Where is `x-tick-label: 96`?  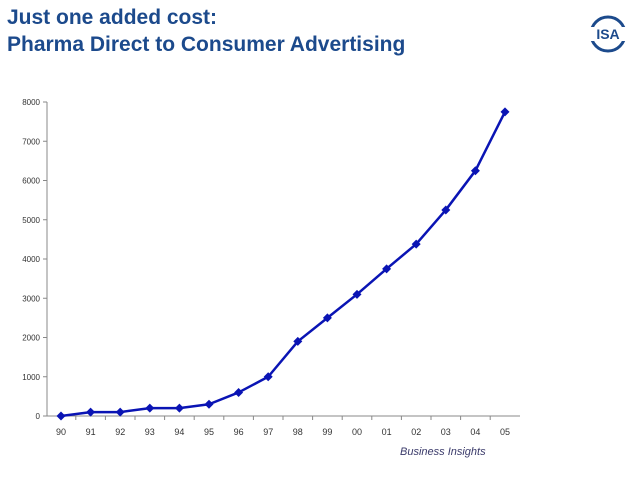 x-tick-label: 96 is located at coordinates (239, 432).